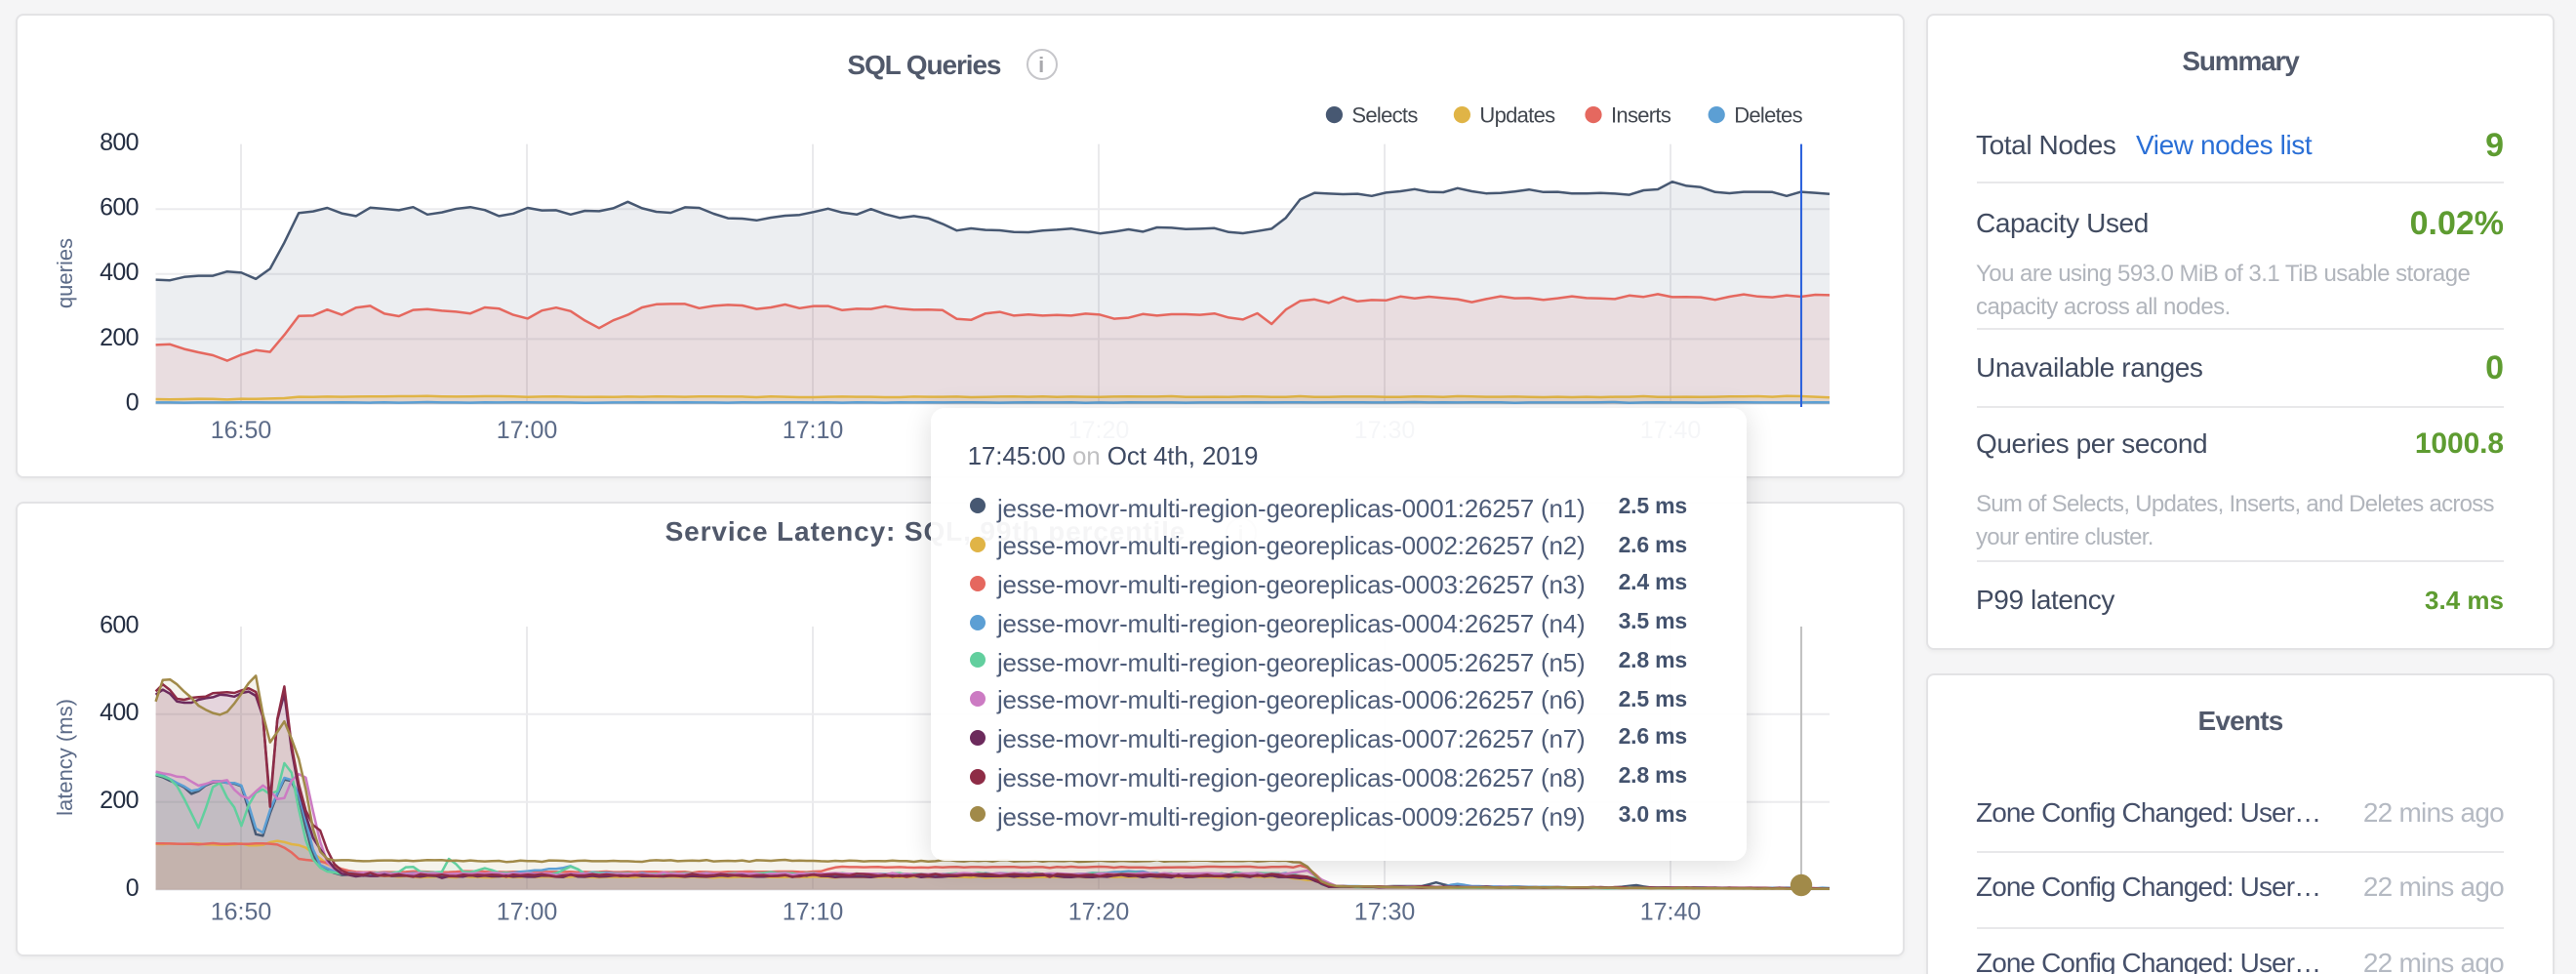 The height and width of the screenshot is (974, 2576). I want to click on svg-text: Updates, so click(1517, 115).